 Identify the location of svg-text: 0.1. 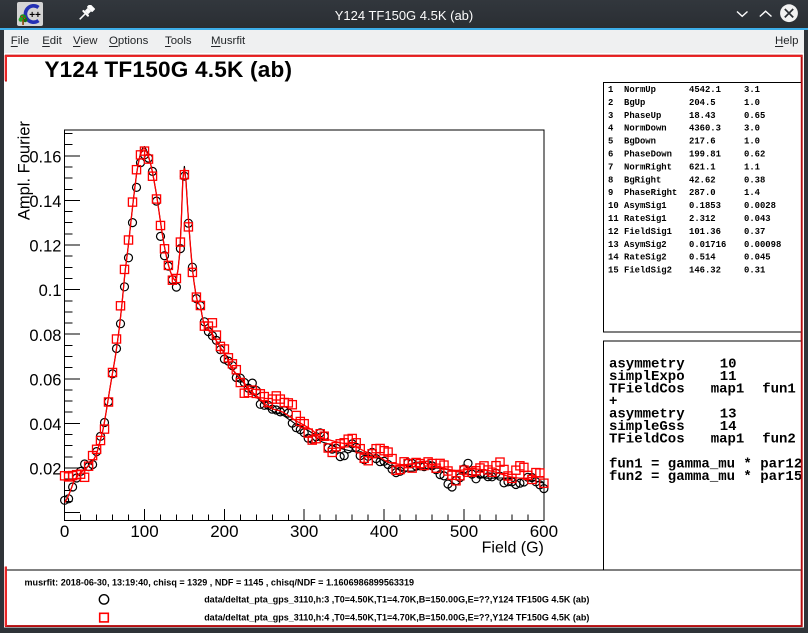
(50, 291).